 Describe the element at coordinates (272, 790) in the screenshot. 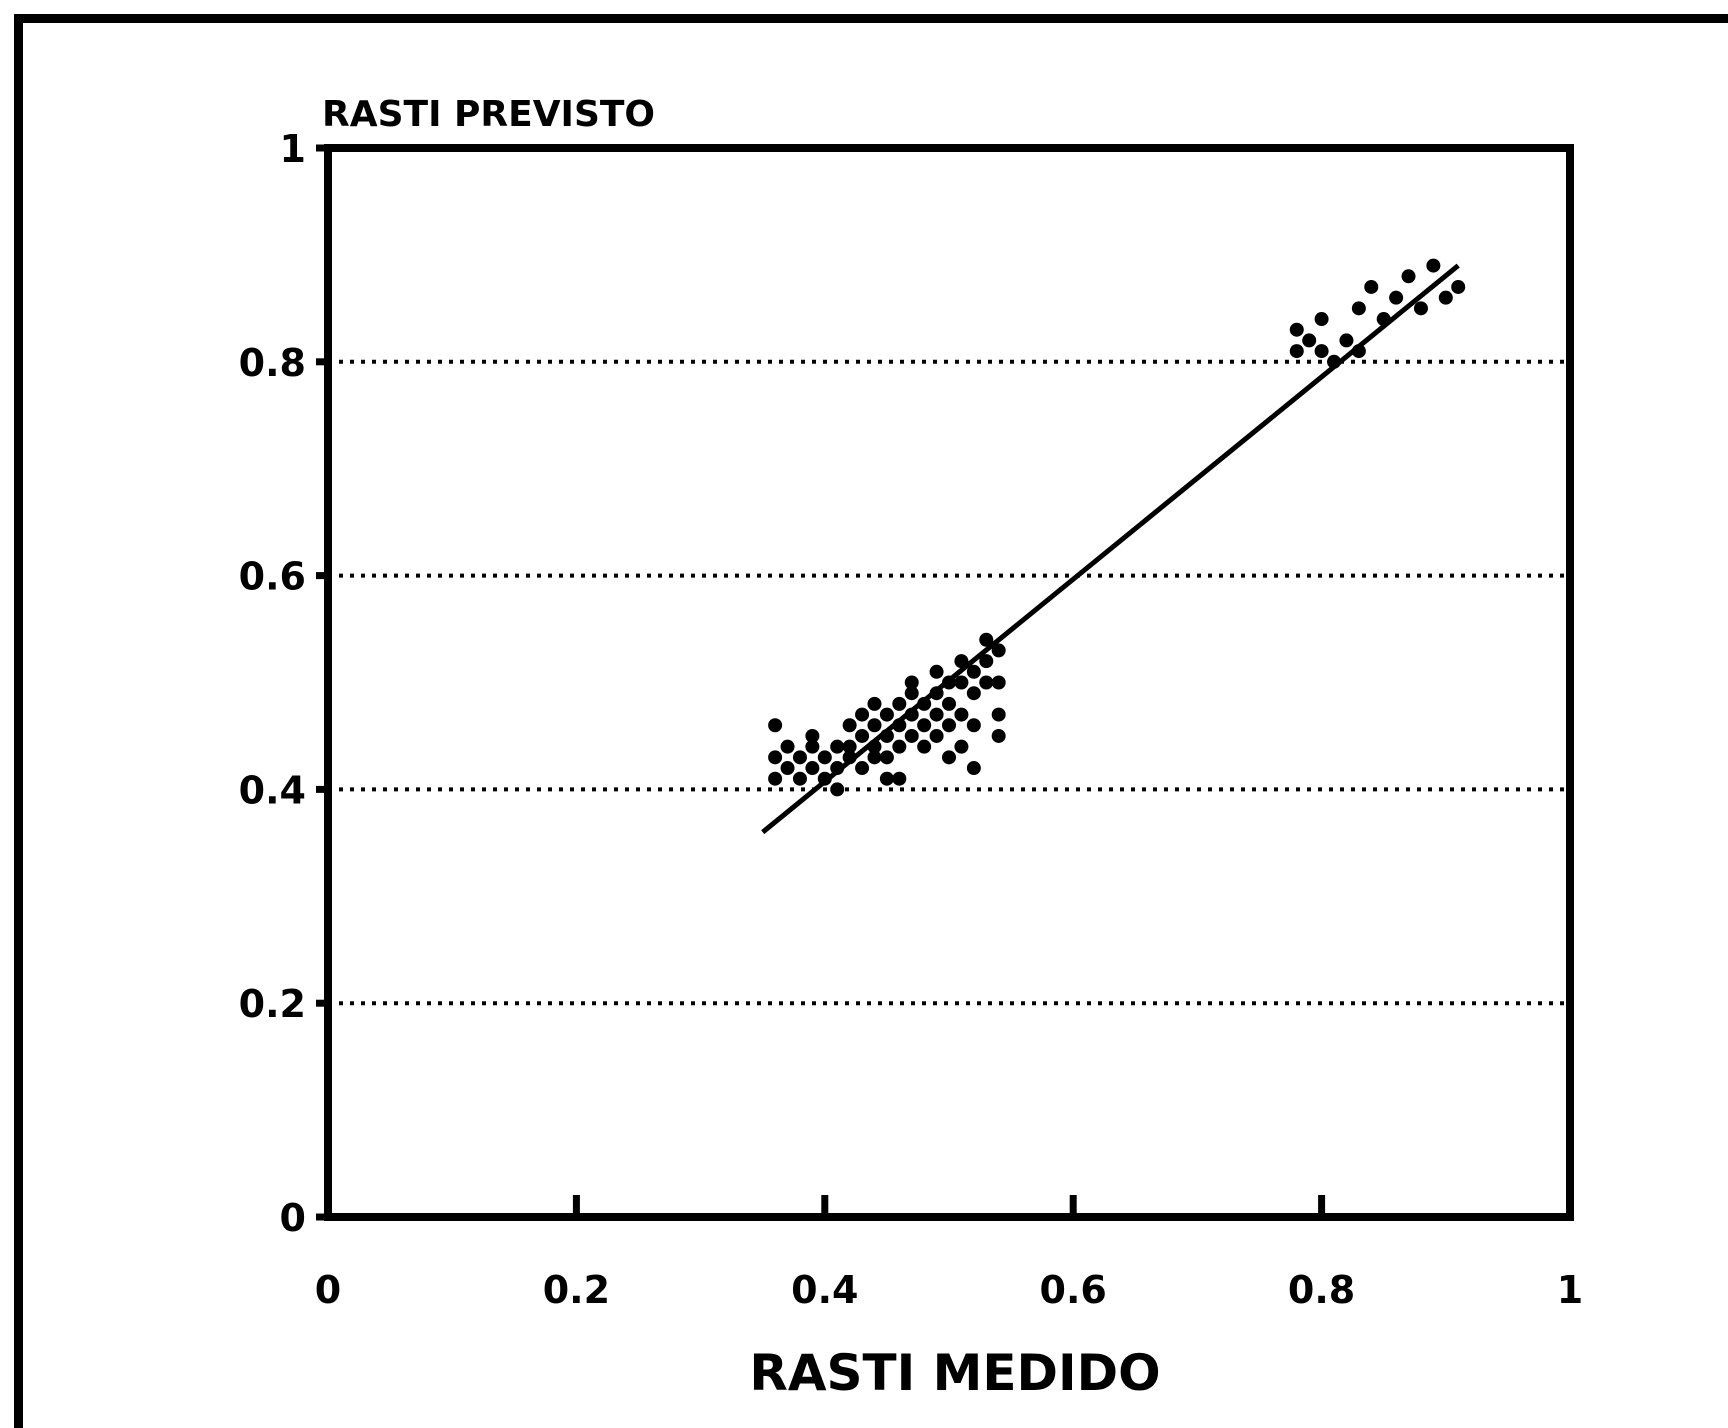

I see `y-tick-label-2: 0.4` at that location.